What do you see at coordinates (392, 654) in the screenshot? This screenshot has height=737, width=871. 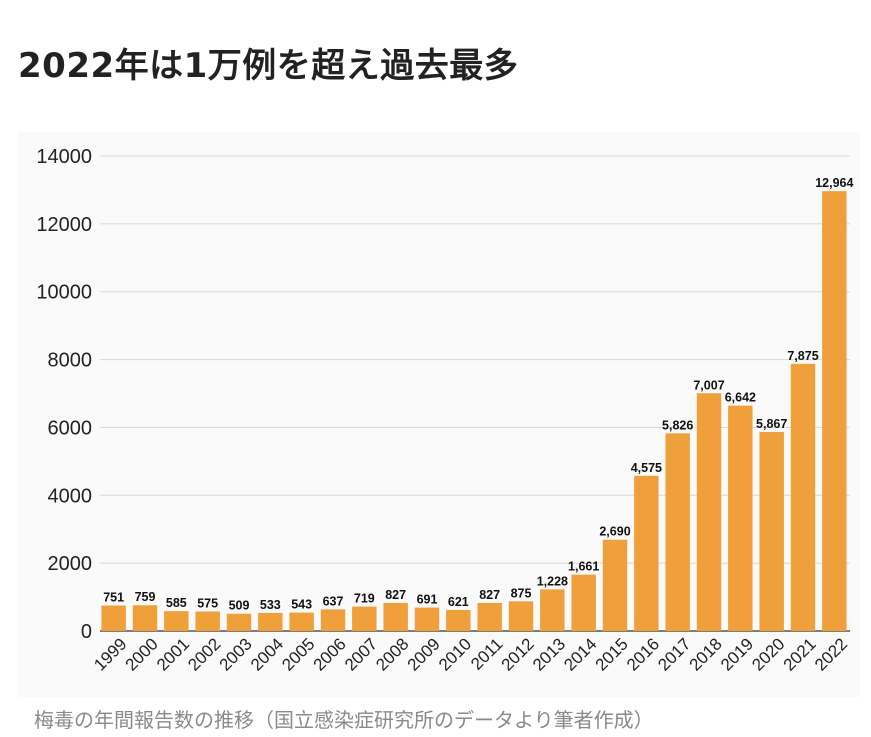 I see `x-tick-label: 2008` at bounding box center [392, 654].